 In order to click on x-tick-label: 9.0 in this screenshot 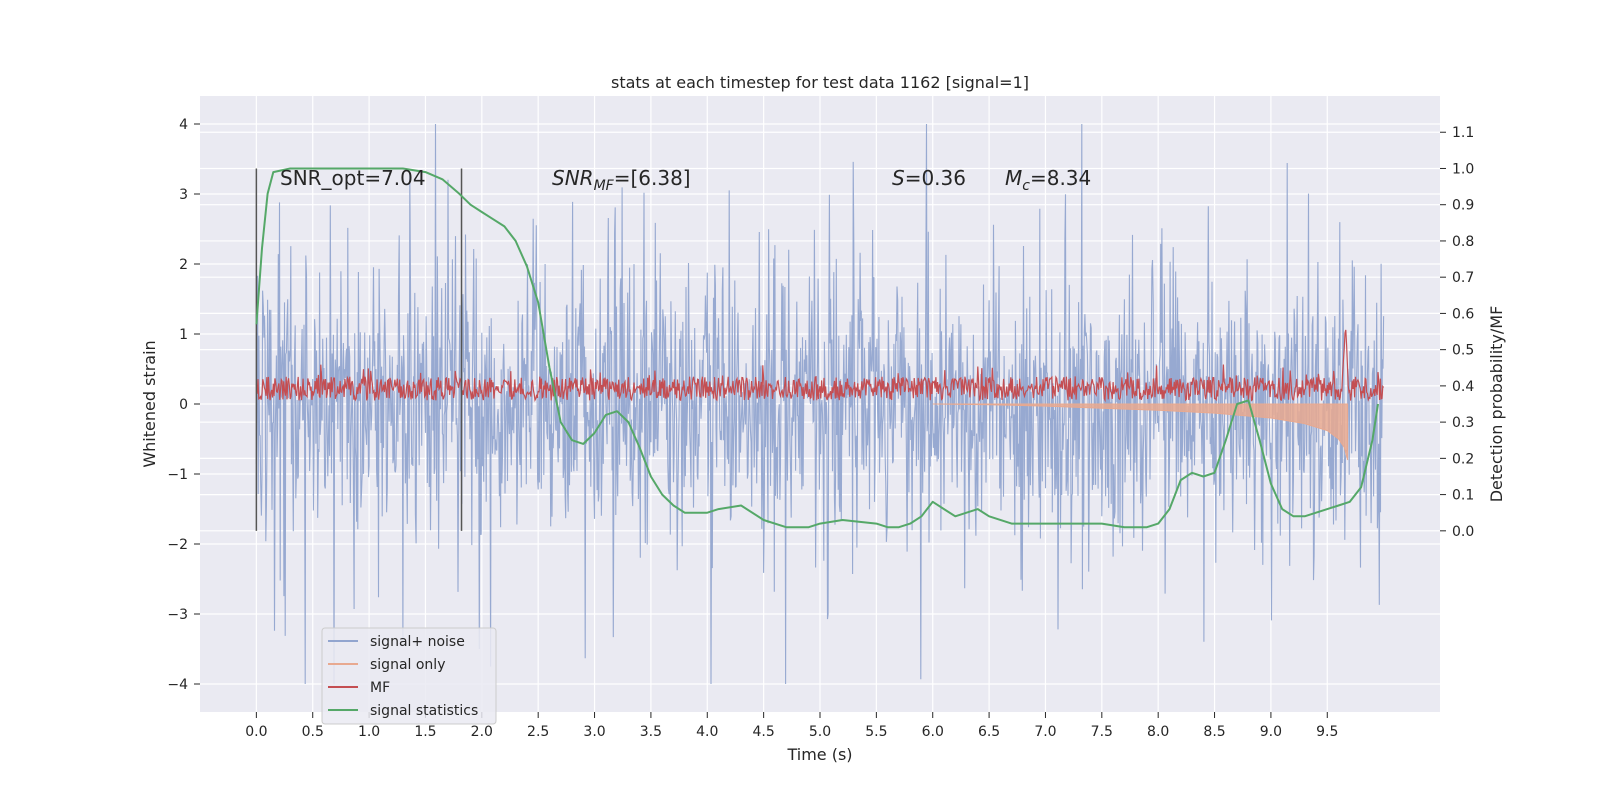, I will do `click(1271, 732)`.